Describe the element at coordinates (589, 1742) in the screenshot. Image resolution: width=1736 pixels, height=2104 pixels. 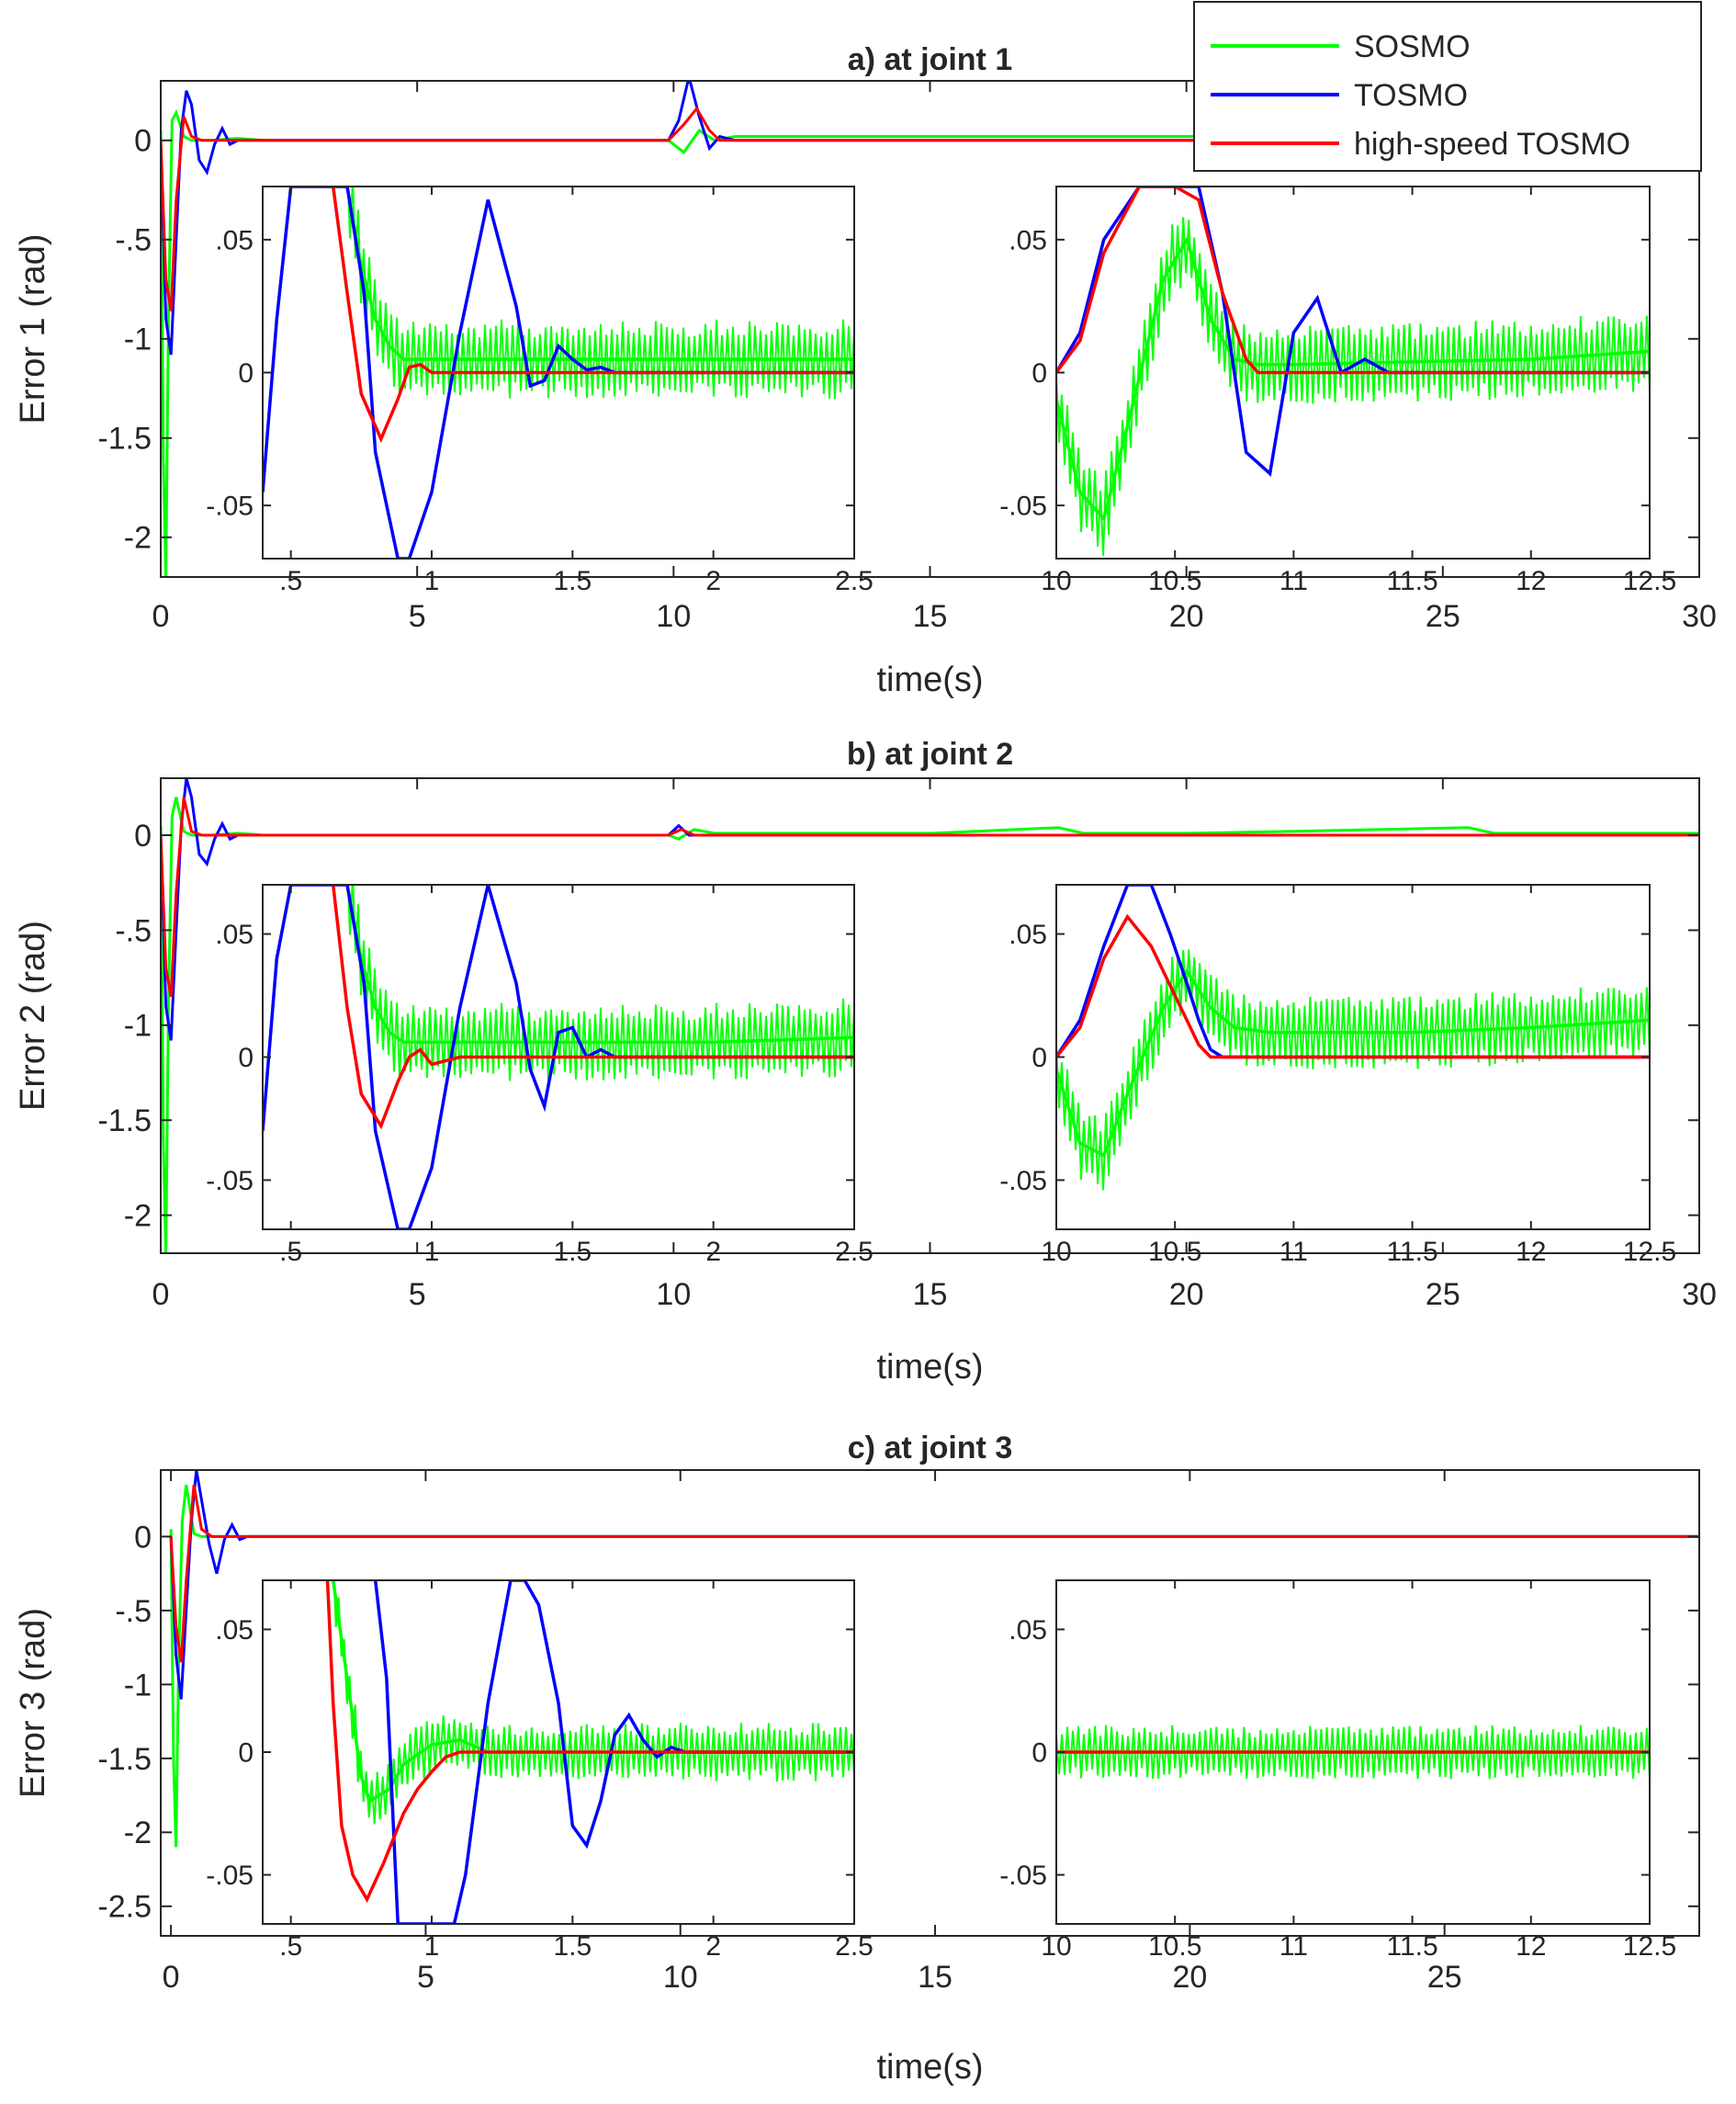
I see `panel-c-inset-1-series-high-speed-tosmo` at that location.